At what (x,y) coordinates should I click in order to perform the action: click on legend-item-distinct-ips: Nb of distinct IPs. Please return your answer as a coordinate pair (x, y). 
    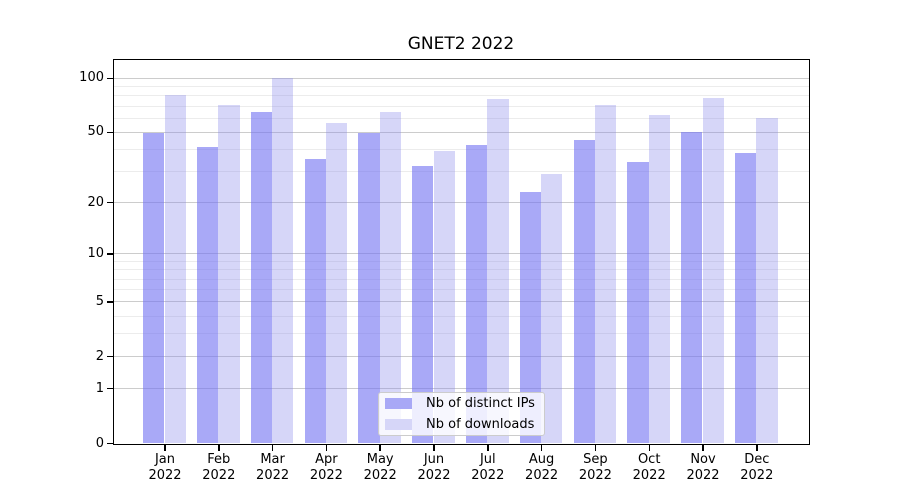
    Looking at the image, I should click on (461, 403).